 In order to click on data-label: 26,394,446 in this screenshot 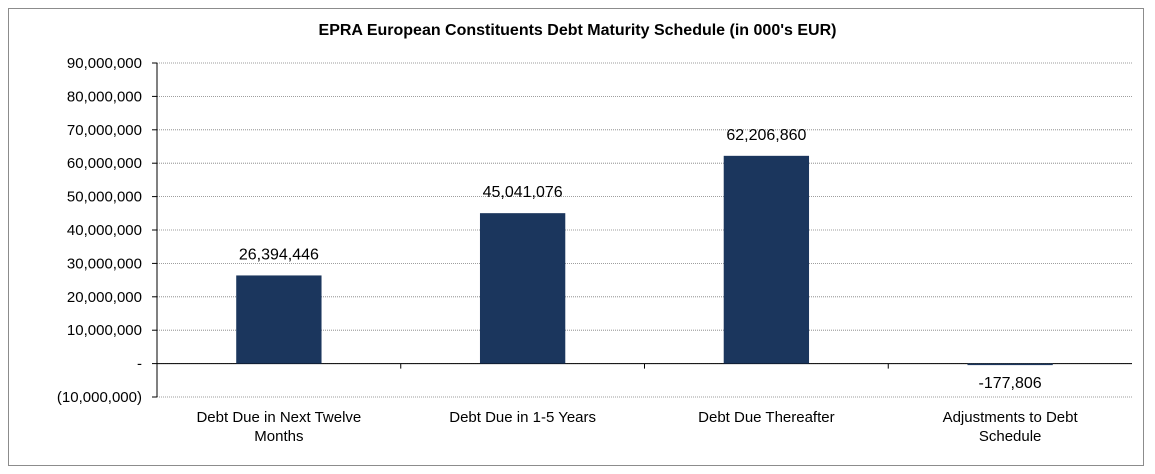, I will do `click(279, 254)`.